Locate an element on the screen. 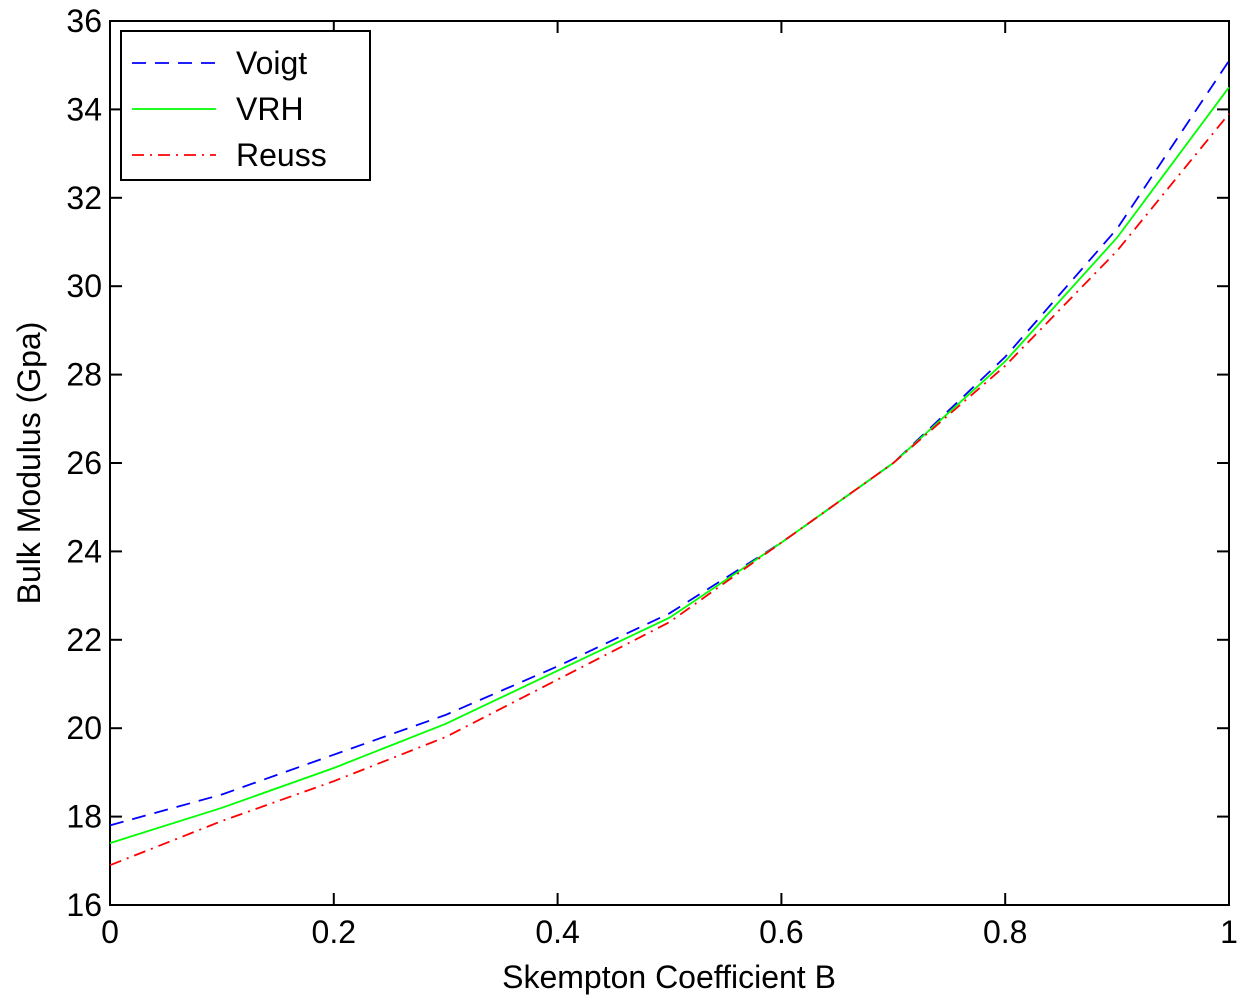 Image resolution: width=1249 pixels, height=1000 pixels. x-axis-label: Skempton Coefficient B is located at coordinates (669, 977).